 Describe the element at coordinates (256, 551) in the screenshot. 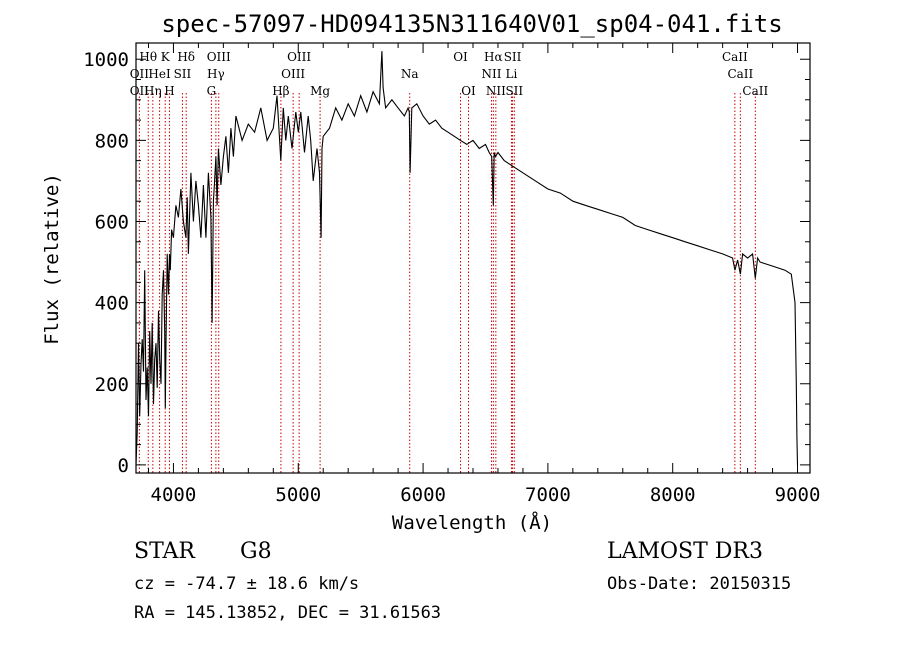

I see `object-subclass: G8` at that location.